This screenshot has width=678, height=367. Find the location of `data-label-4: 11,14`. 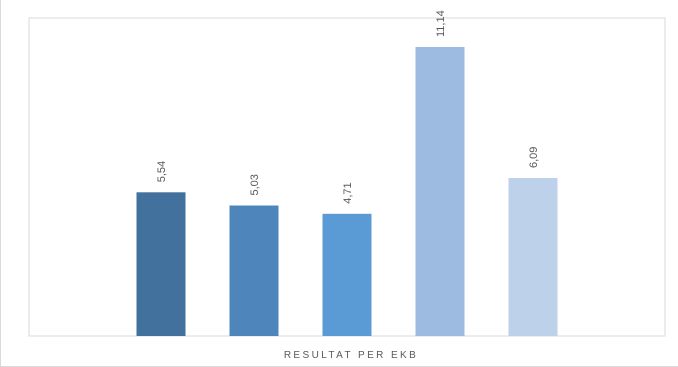

data-label-4: 11,14 is located at coordinates (441, 23).